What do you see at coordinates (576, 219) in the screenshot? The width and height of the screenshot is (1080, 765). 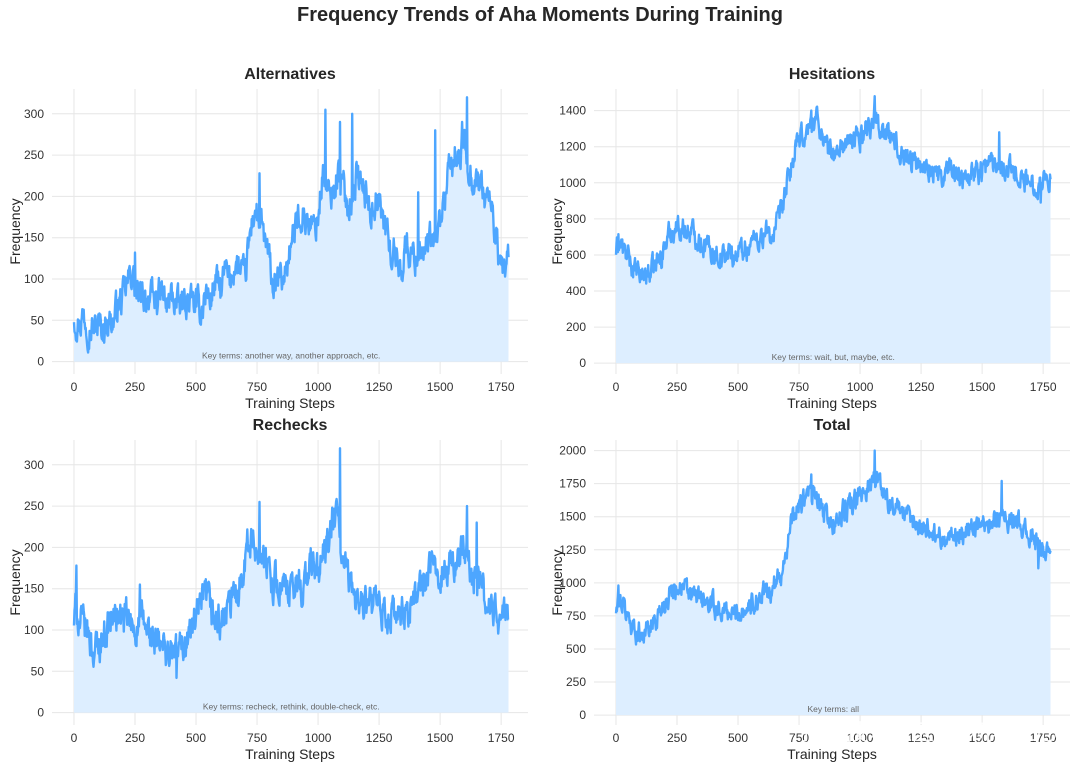 I see `y-tick-label: 800` at bounding box center [576, 219].